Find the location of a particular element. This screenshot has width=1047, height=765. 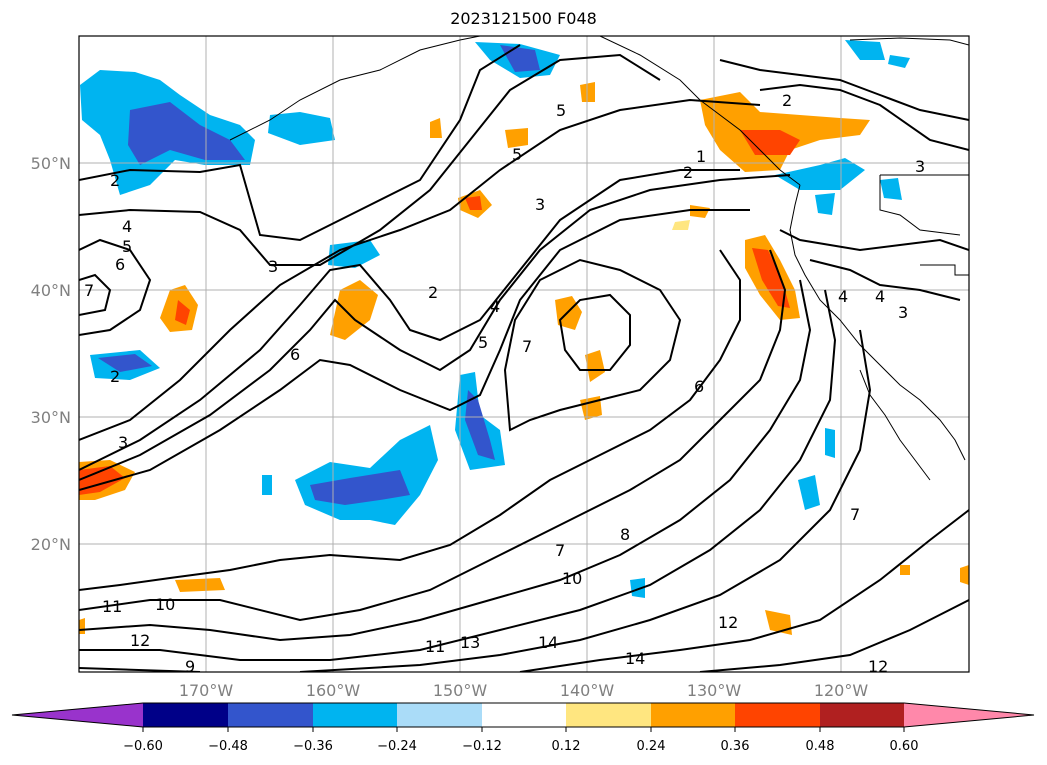

lon-label: 150°W is located at coordinates (460, 690).